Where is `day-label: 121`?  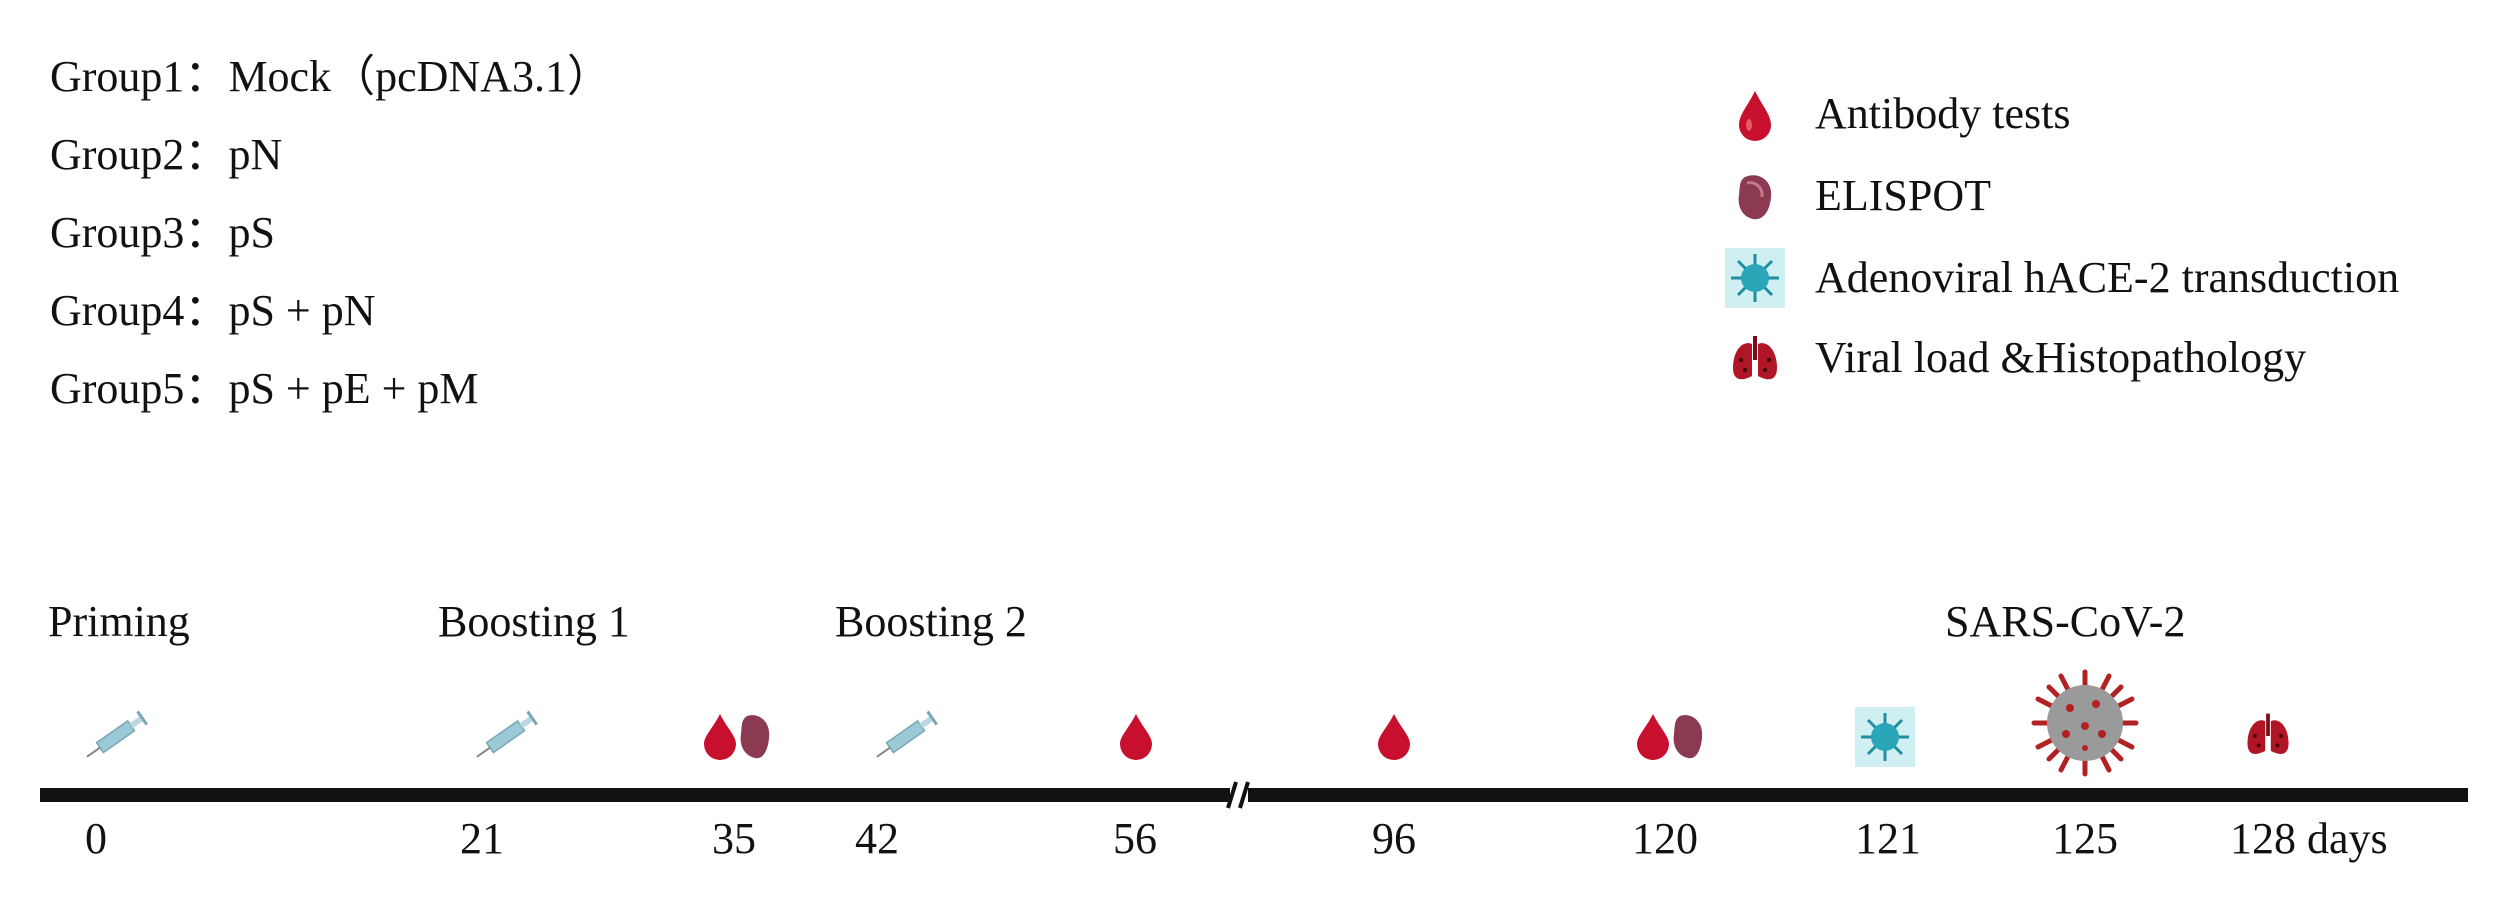 day-label: 121 is located at coordinates (1888, 838).